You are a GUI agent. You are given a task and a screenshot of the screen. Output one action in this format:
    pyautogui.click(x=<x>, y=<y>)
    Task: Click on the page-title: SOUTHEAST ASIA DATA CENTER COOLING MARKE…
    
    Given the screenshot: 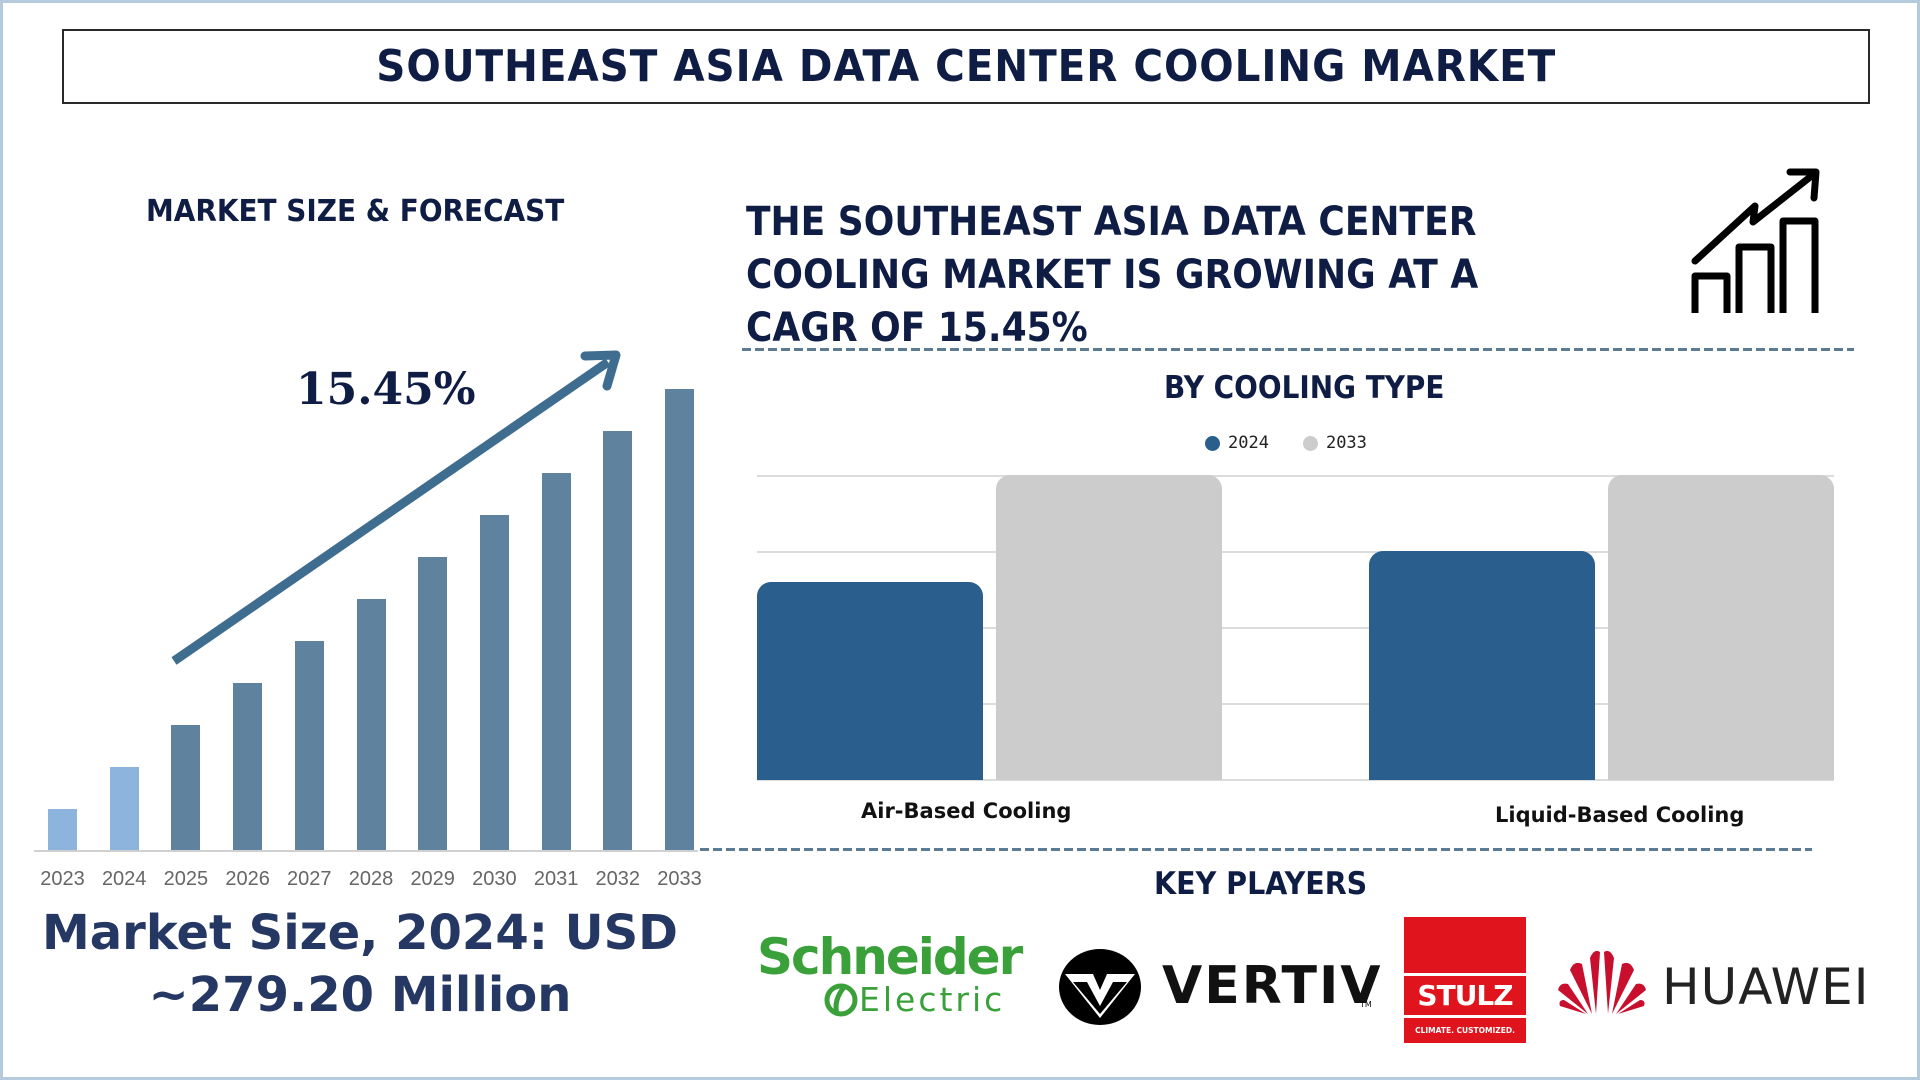 What is the action you would take?
    pyautogui.click(x=966, y=66)
    